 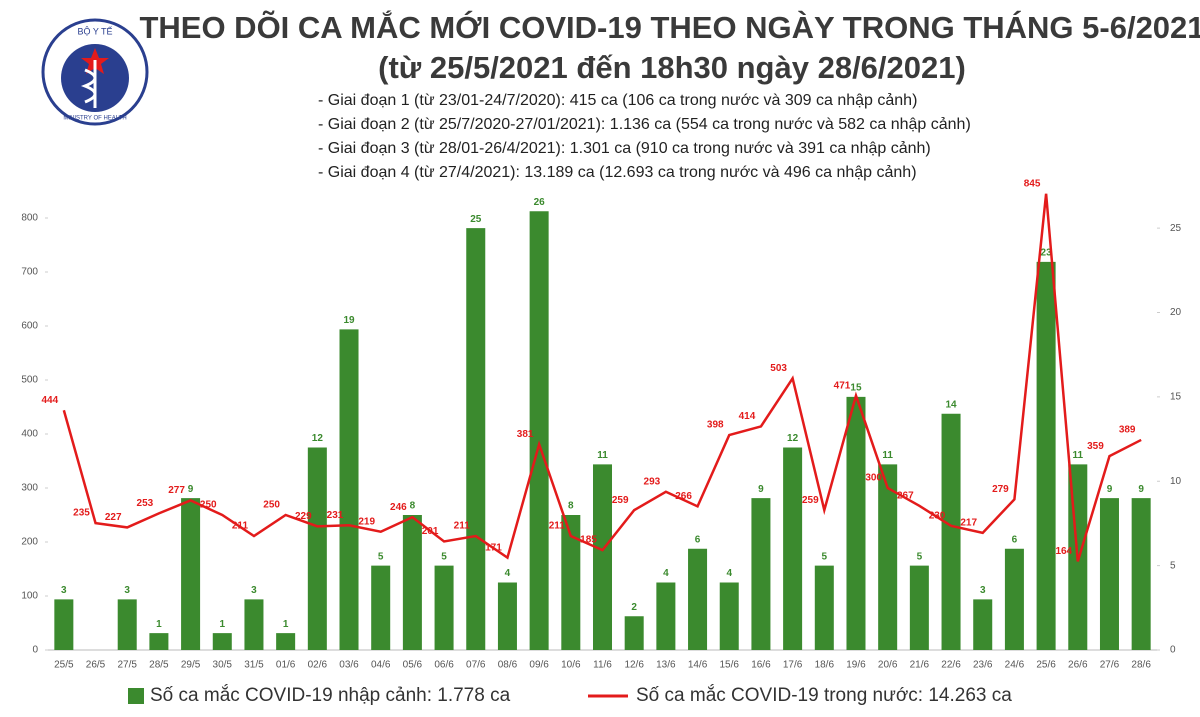 I want to click on y2-tick-label: 10, so click(x=1176, y=481).